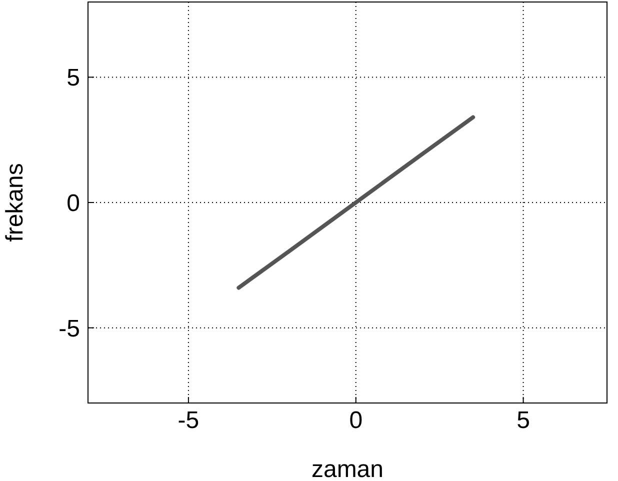 The height and width of the screenshot is (481, 618). I want to click on x-tick-label: 5, so click(523, 420).